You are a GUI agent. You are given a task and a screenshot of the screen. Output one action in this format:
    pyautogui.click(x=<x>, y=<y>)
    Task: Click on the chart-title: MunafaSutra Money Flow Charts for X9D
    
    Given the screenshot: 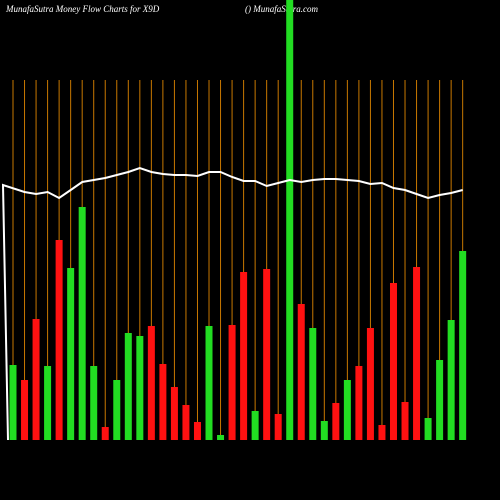 What is the action you would take?
    pyautogui.click(x=82, y=9)
    